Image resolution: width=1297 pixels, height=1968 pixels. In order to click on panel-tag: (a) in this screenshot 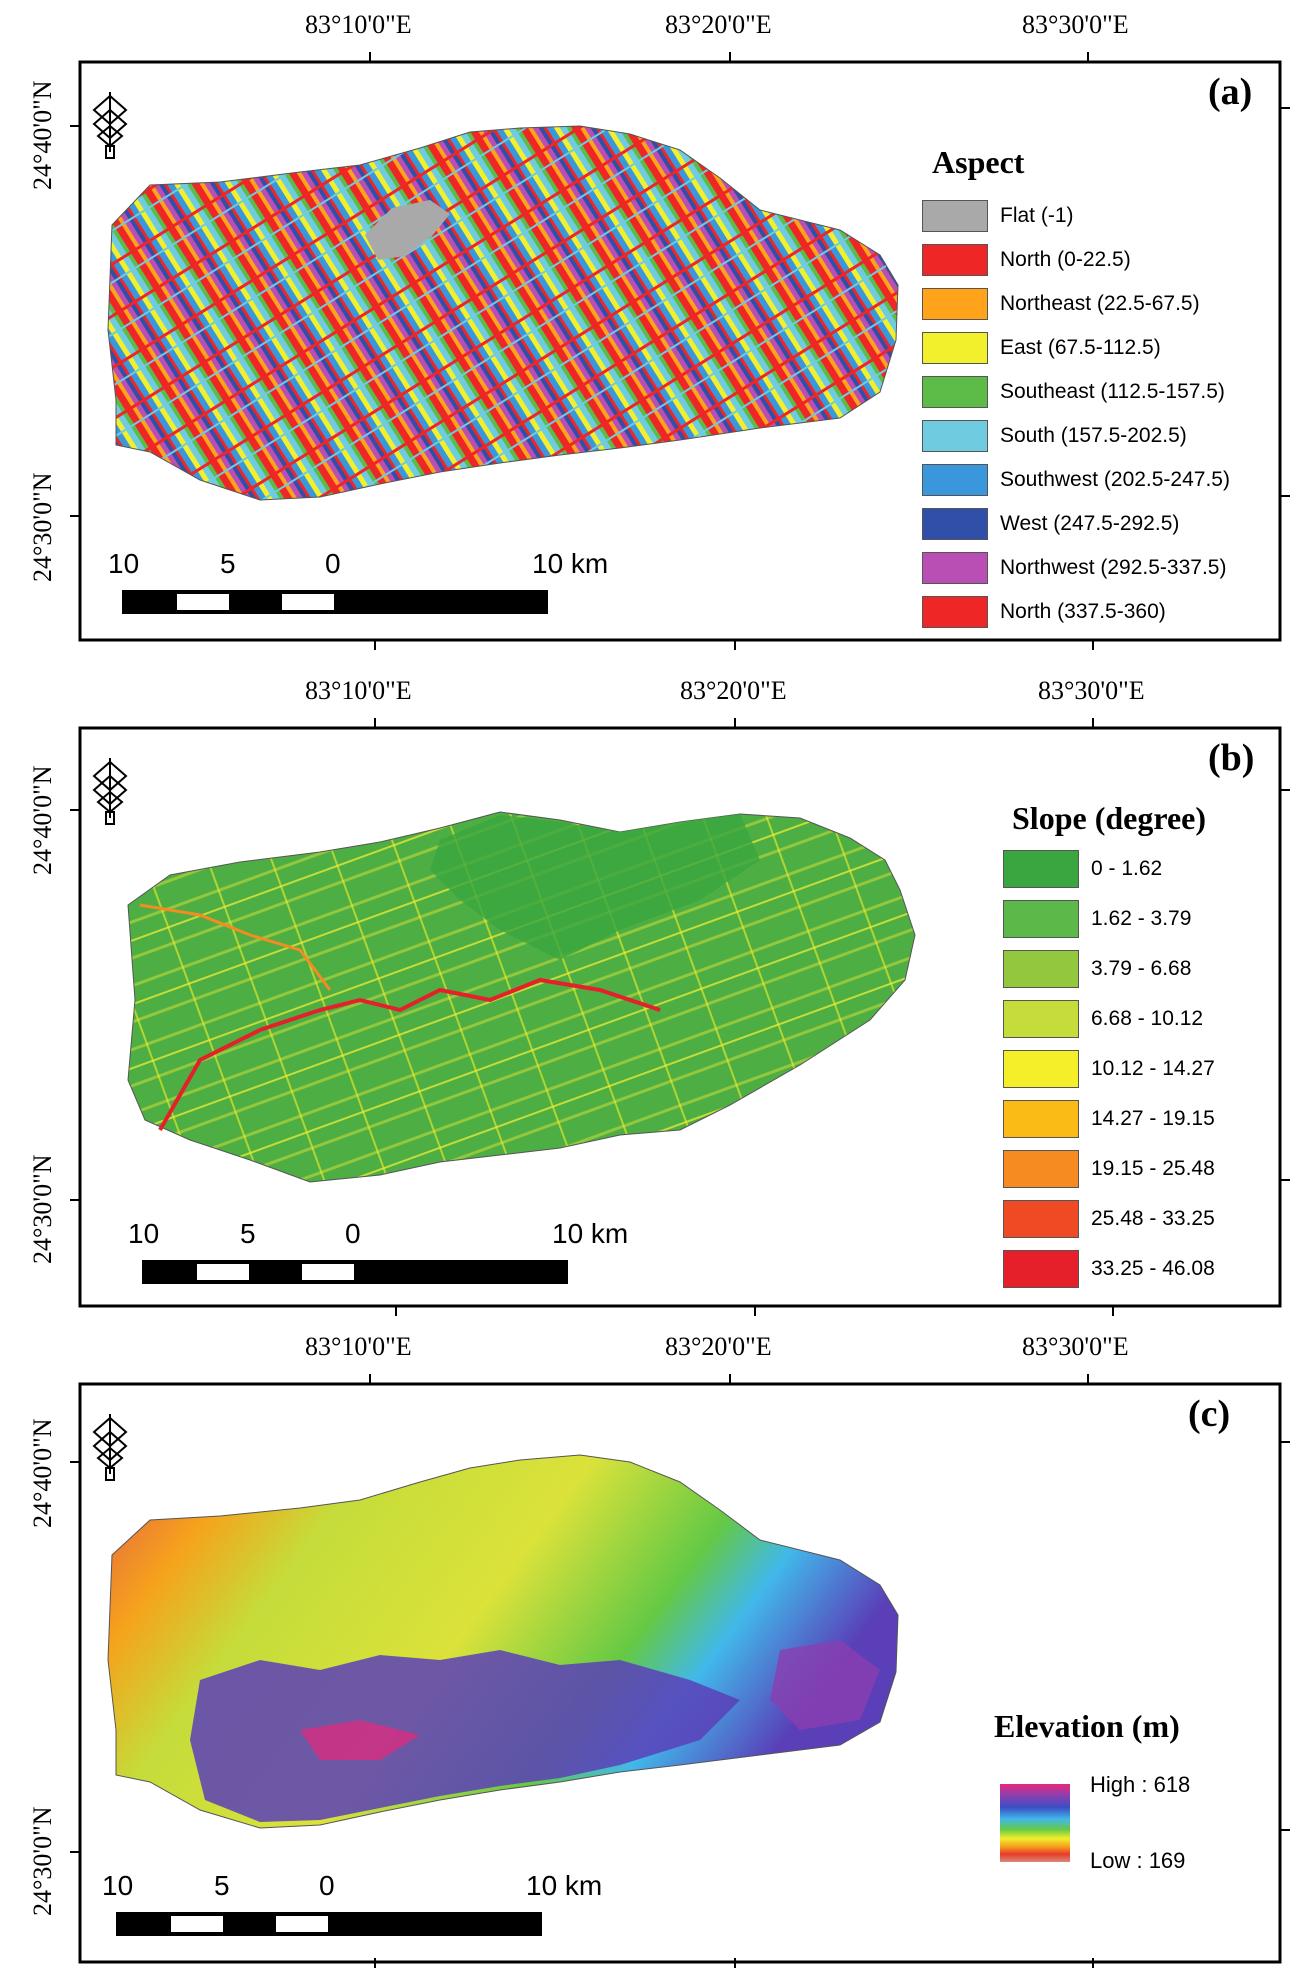, I will do `click(1230, 92)`.